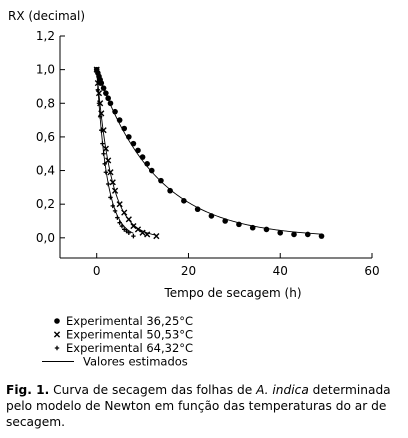 Image resolution: width=408 pixels, height=438 pixels. Describe the element at coordinates (371, 271) in the screenshot. I see `x-tick-label: 60` at that location.